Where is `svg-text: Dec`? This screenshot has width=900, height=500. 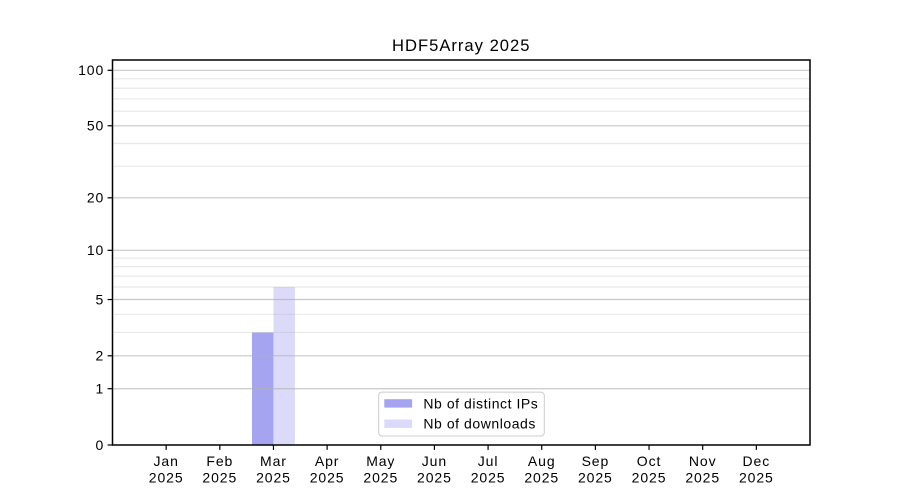
svg-text: Dec is located at coordinates (757, 461).